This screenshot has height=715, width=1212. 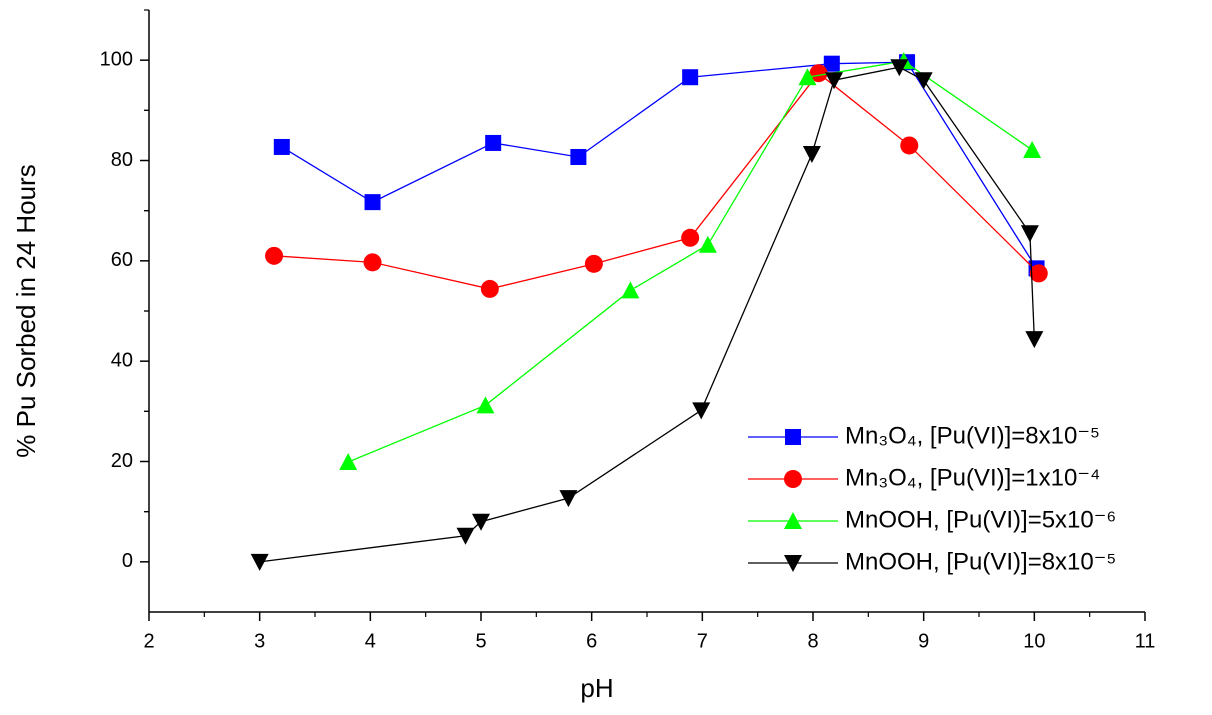 What do you see at coordinates (116, 59) in the screenshot?
I see `y-tick-label: 100` at bounding box center [116, 59].